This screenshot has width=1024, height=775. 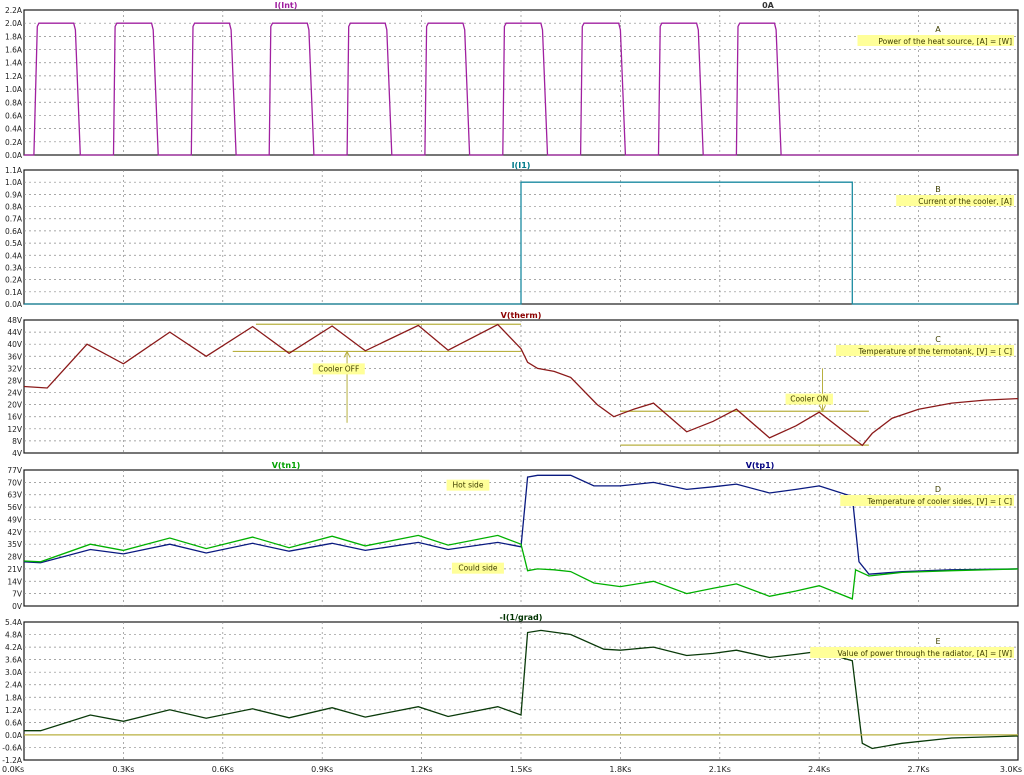 What do you see at coordinates (945, 41) in the screenshot?
I see `panel-annotation: Power of the heat source, [A] = [W]` at bounding box center [945, 41].